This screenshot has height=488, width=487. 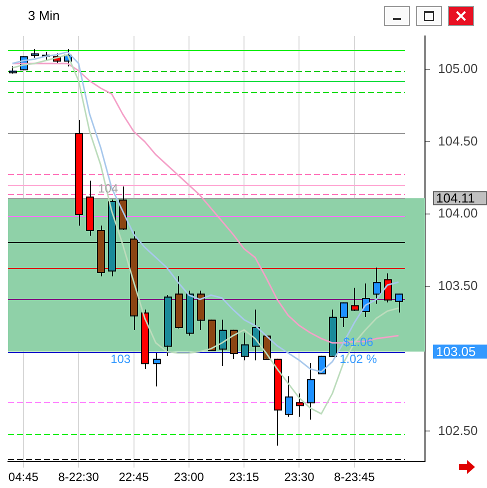 I want to click on y-tick-label: 103.50, so click(x=458, y=286).